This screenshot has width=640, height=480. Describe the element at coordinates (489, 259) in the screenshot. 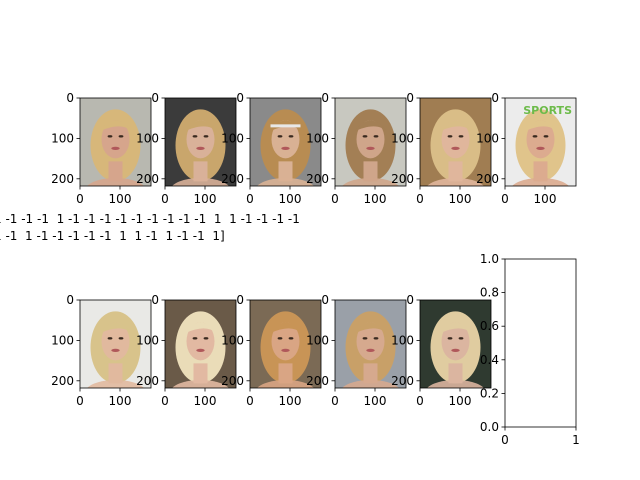

I see `y-tick-label: 1.0` at that location.